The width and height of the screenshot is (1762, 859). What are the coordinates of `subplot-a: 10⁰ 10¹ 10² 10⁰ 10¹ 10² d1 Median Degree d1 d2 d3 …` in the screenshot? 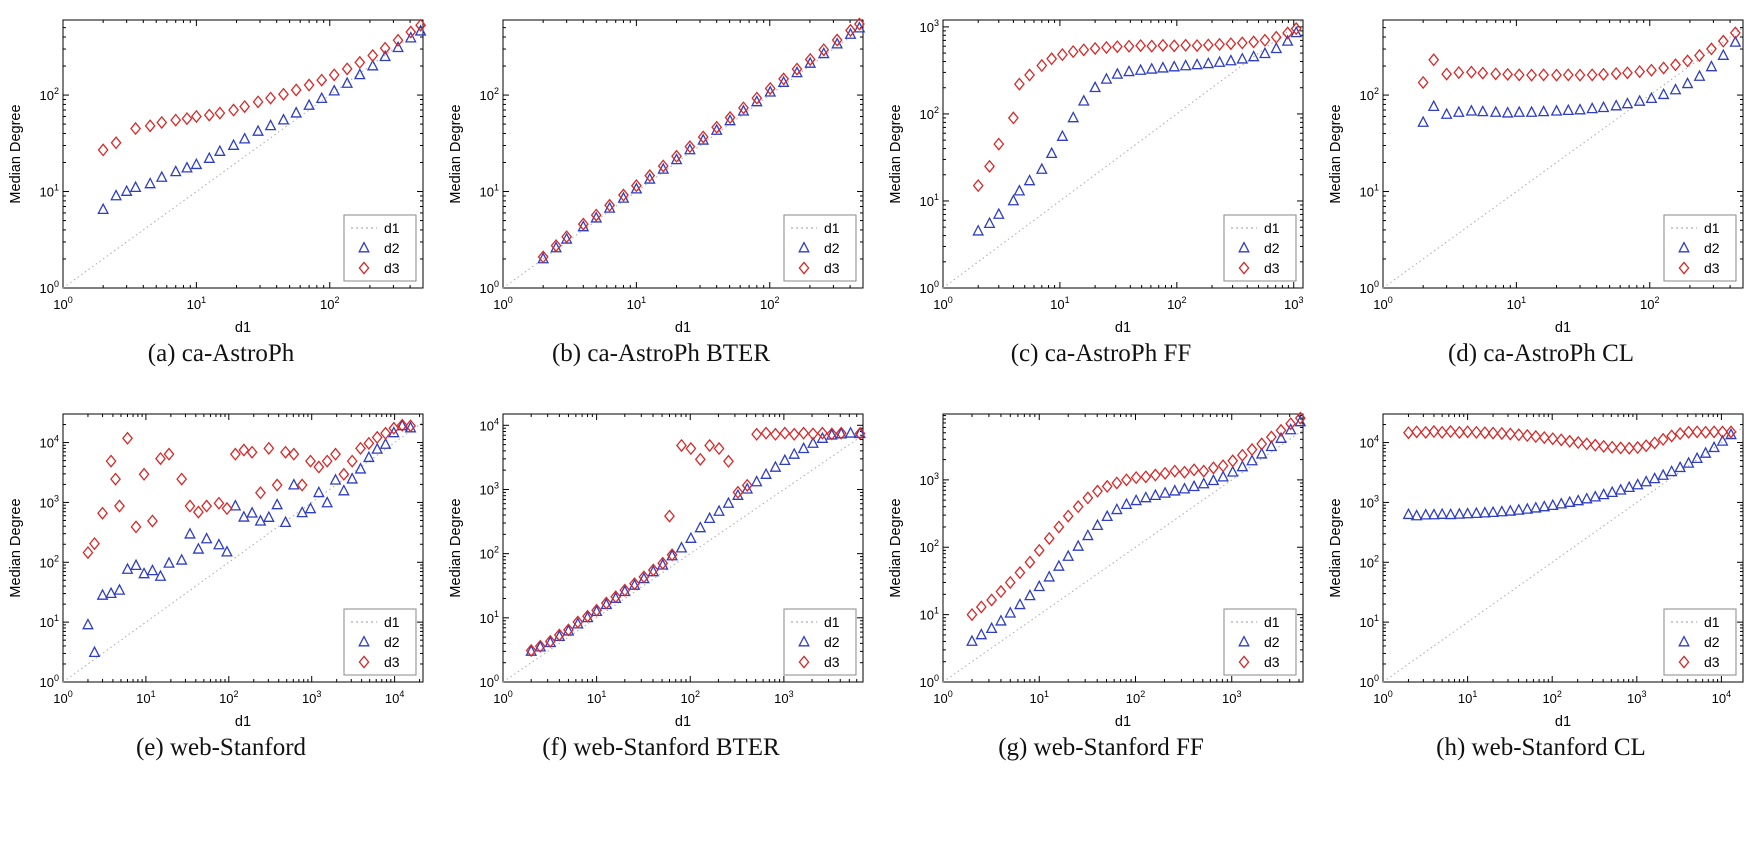 It's located at (221, 188).